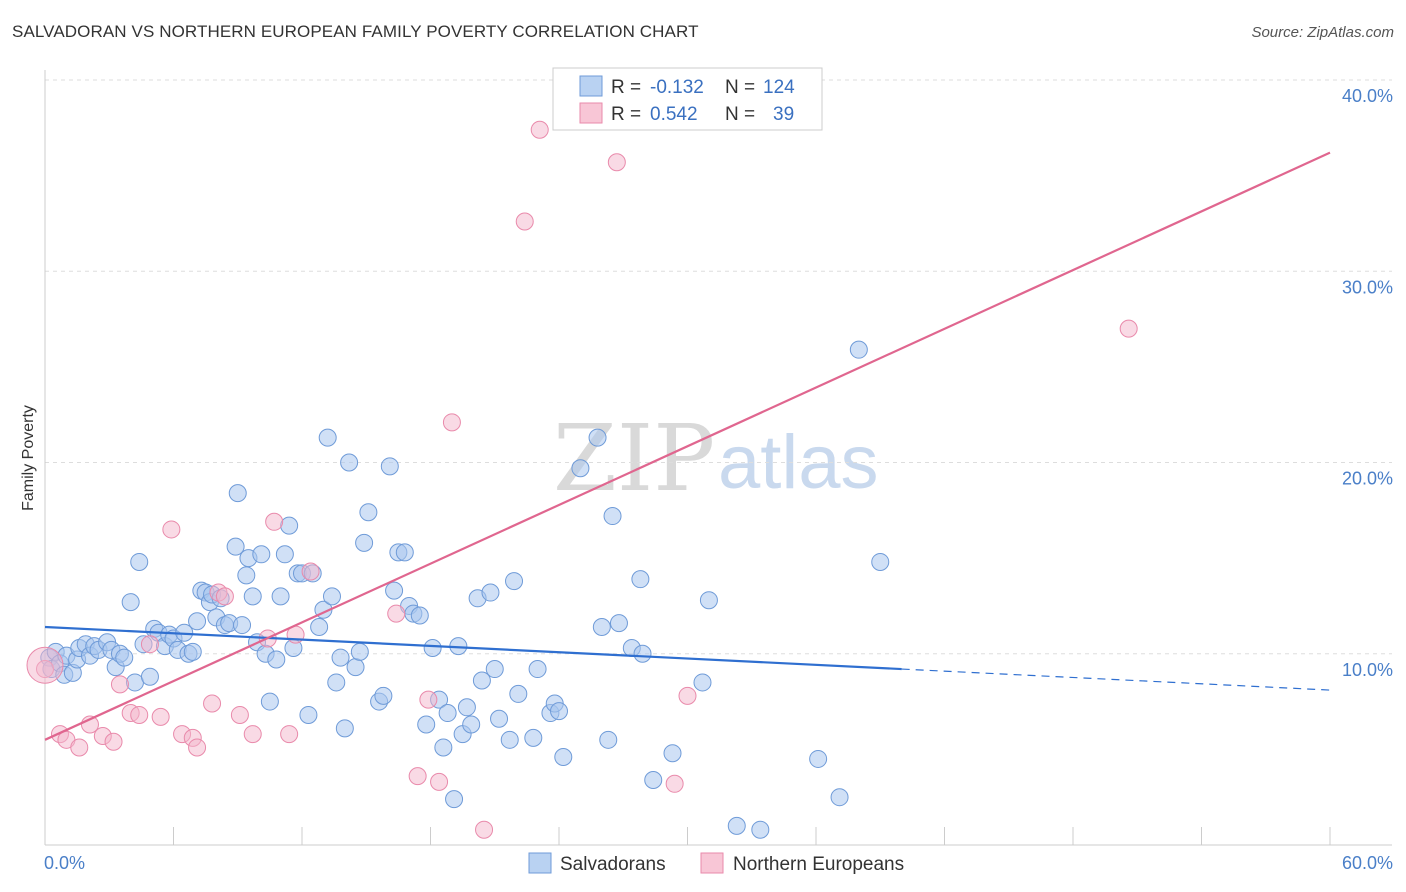 The height and width of the screenshot is (892, 1406). I want to click on legend-r-label-2: R =, so click(626, 114).